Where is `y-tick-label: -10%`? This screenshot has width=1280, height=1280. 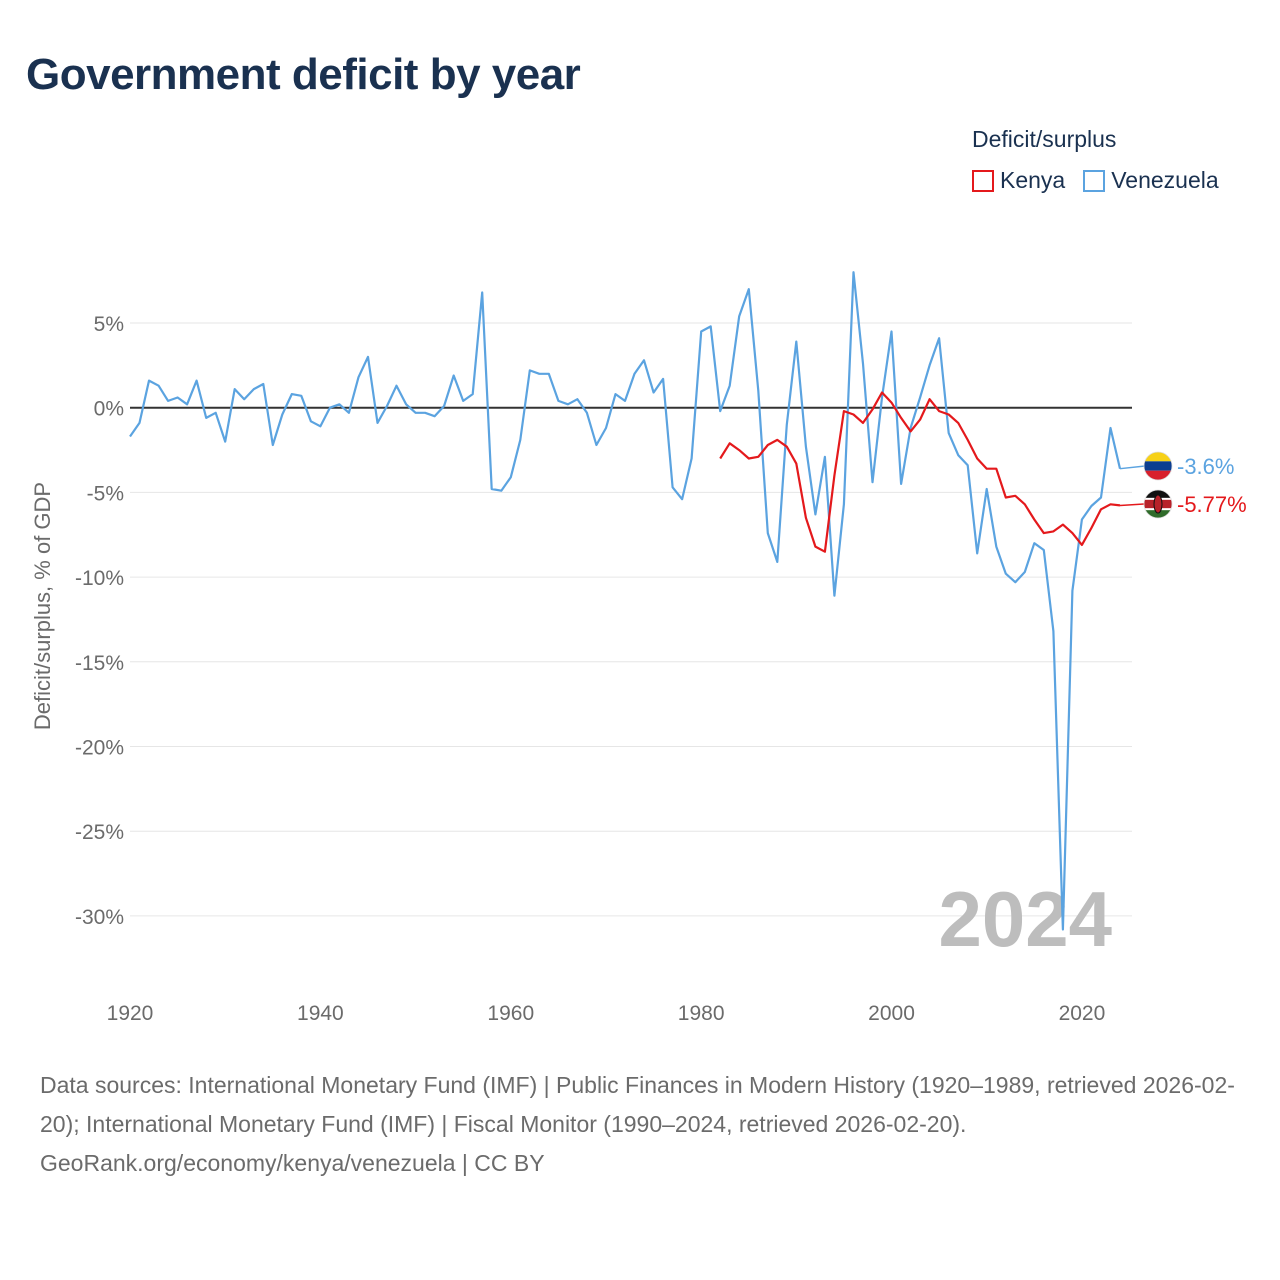 y-tick-label: -10% is located at coordinates (99, 578).